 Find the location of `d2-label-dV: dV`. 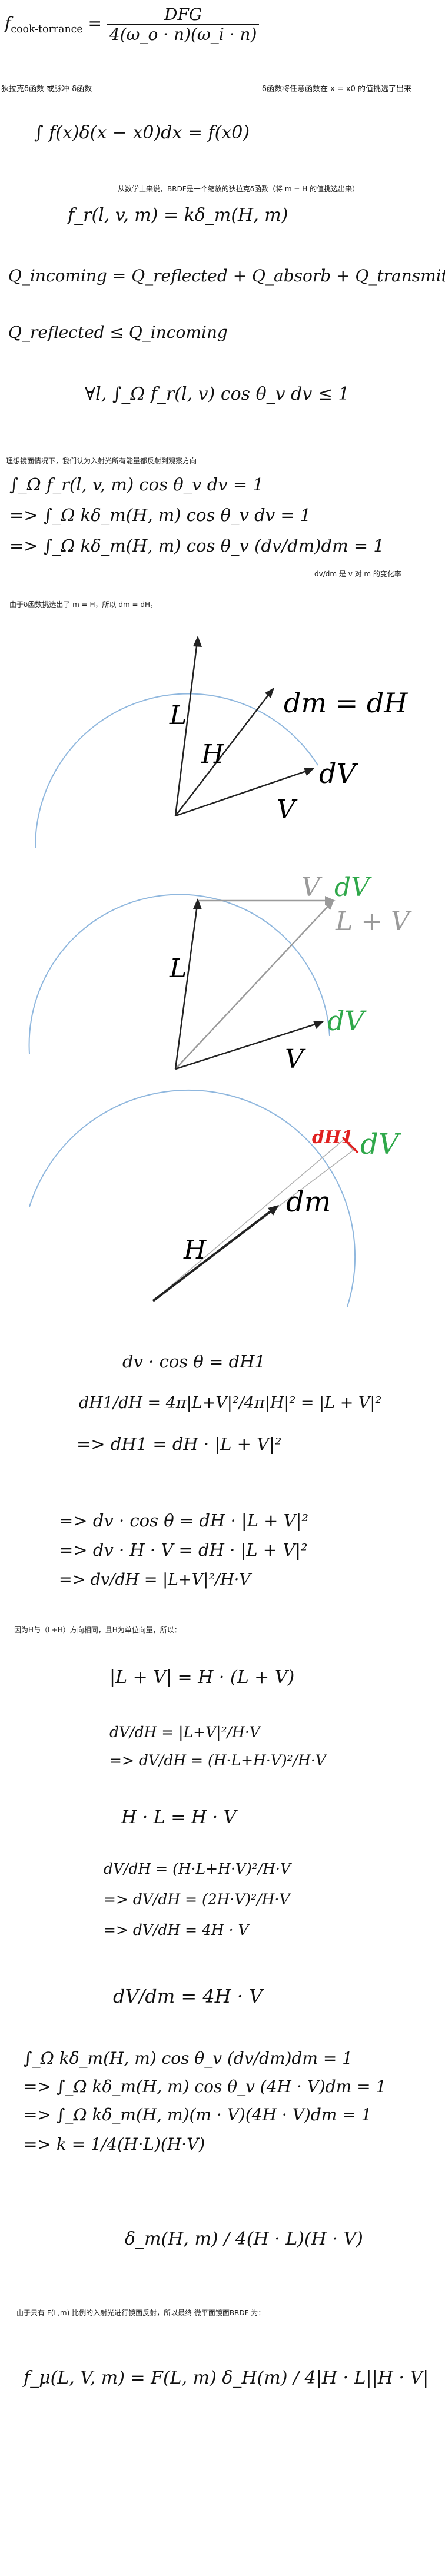

d2-label-dV: dV is located at coordinates (347, 1021).